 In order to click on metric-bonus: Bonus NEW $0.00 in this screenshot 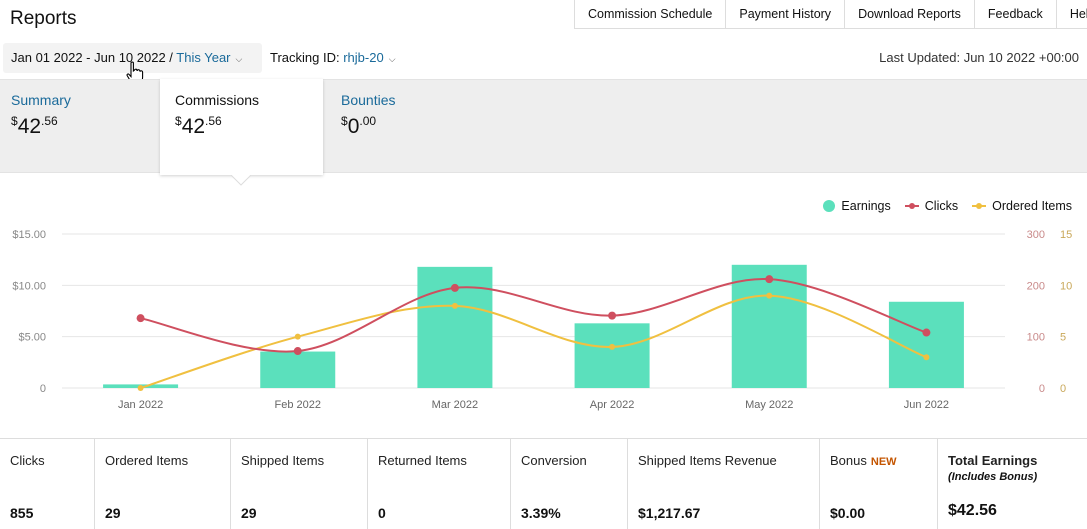, I will do `click(879, 484)`.